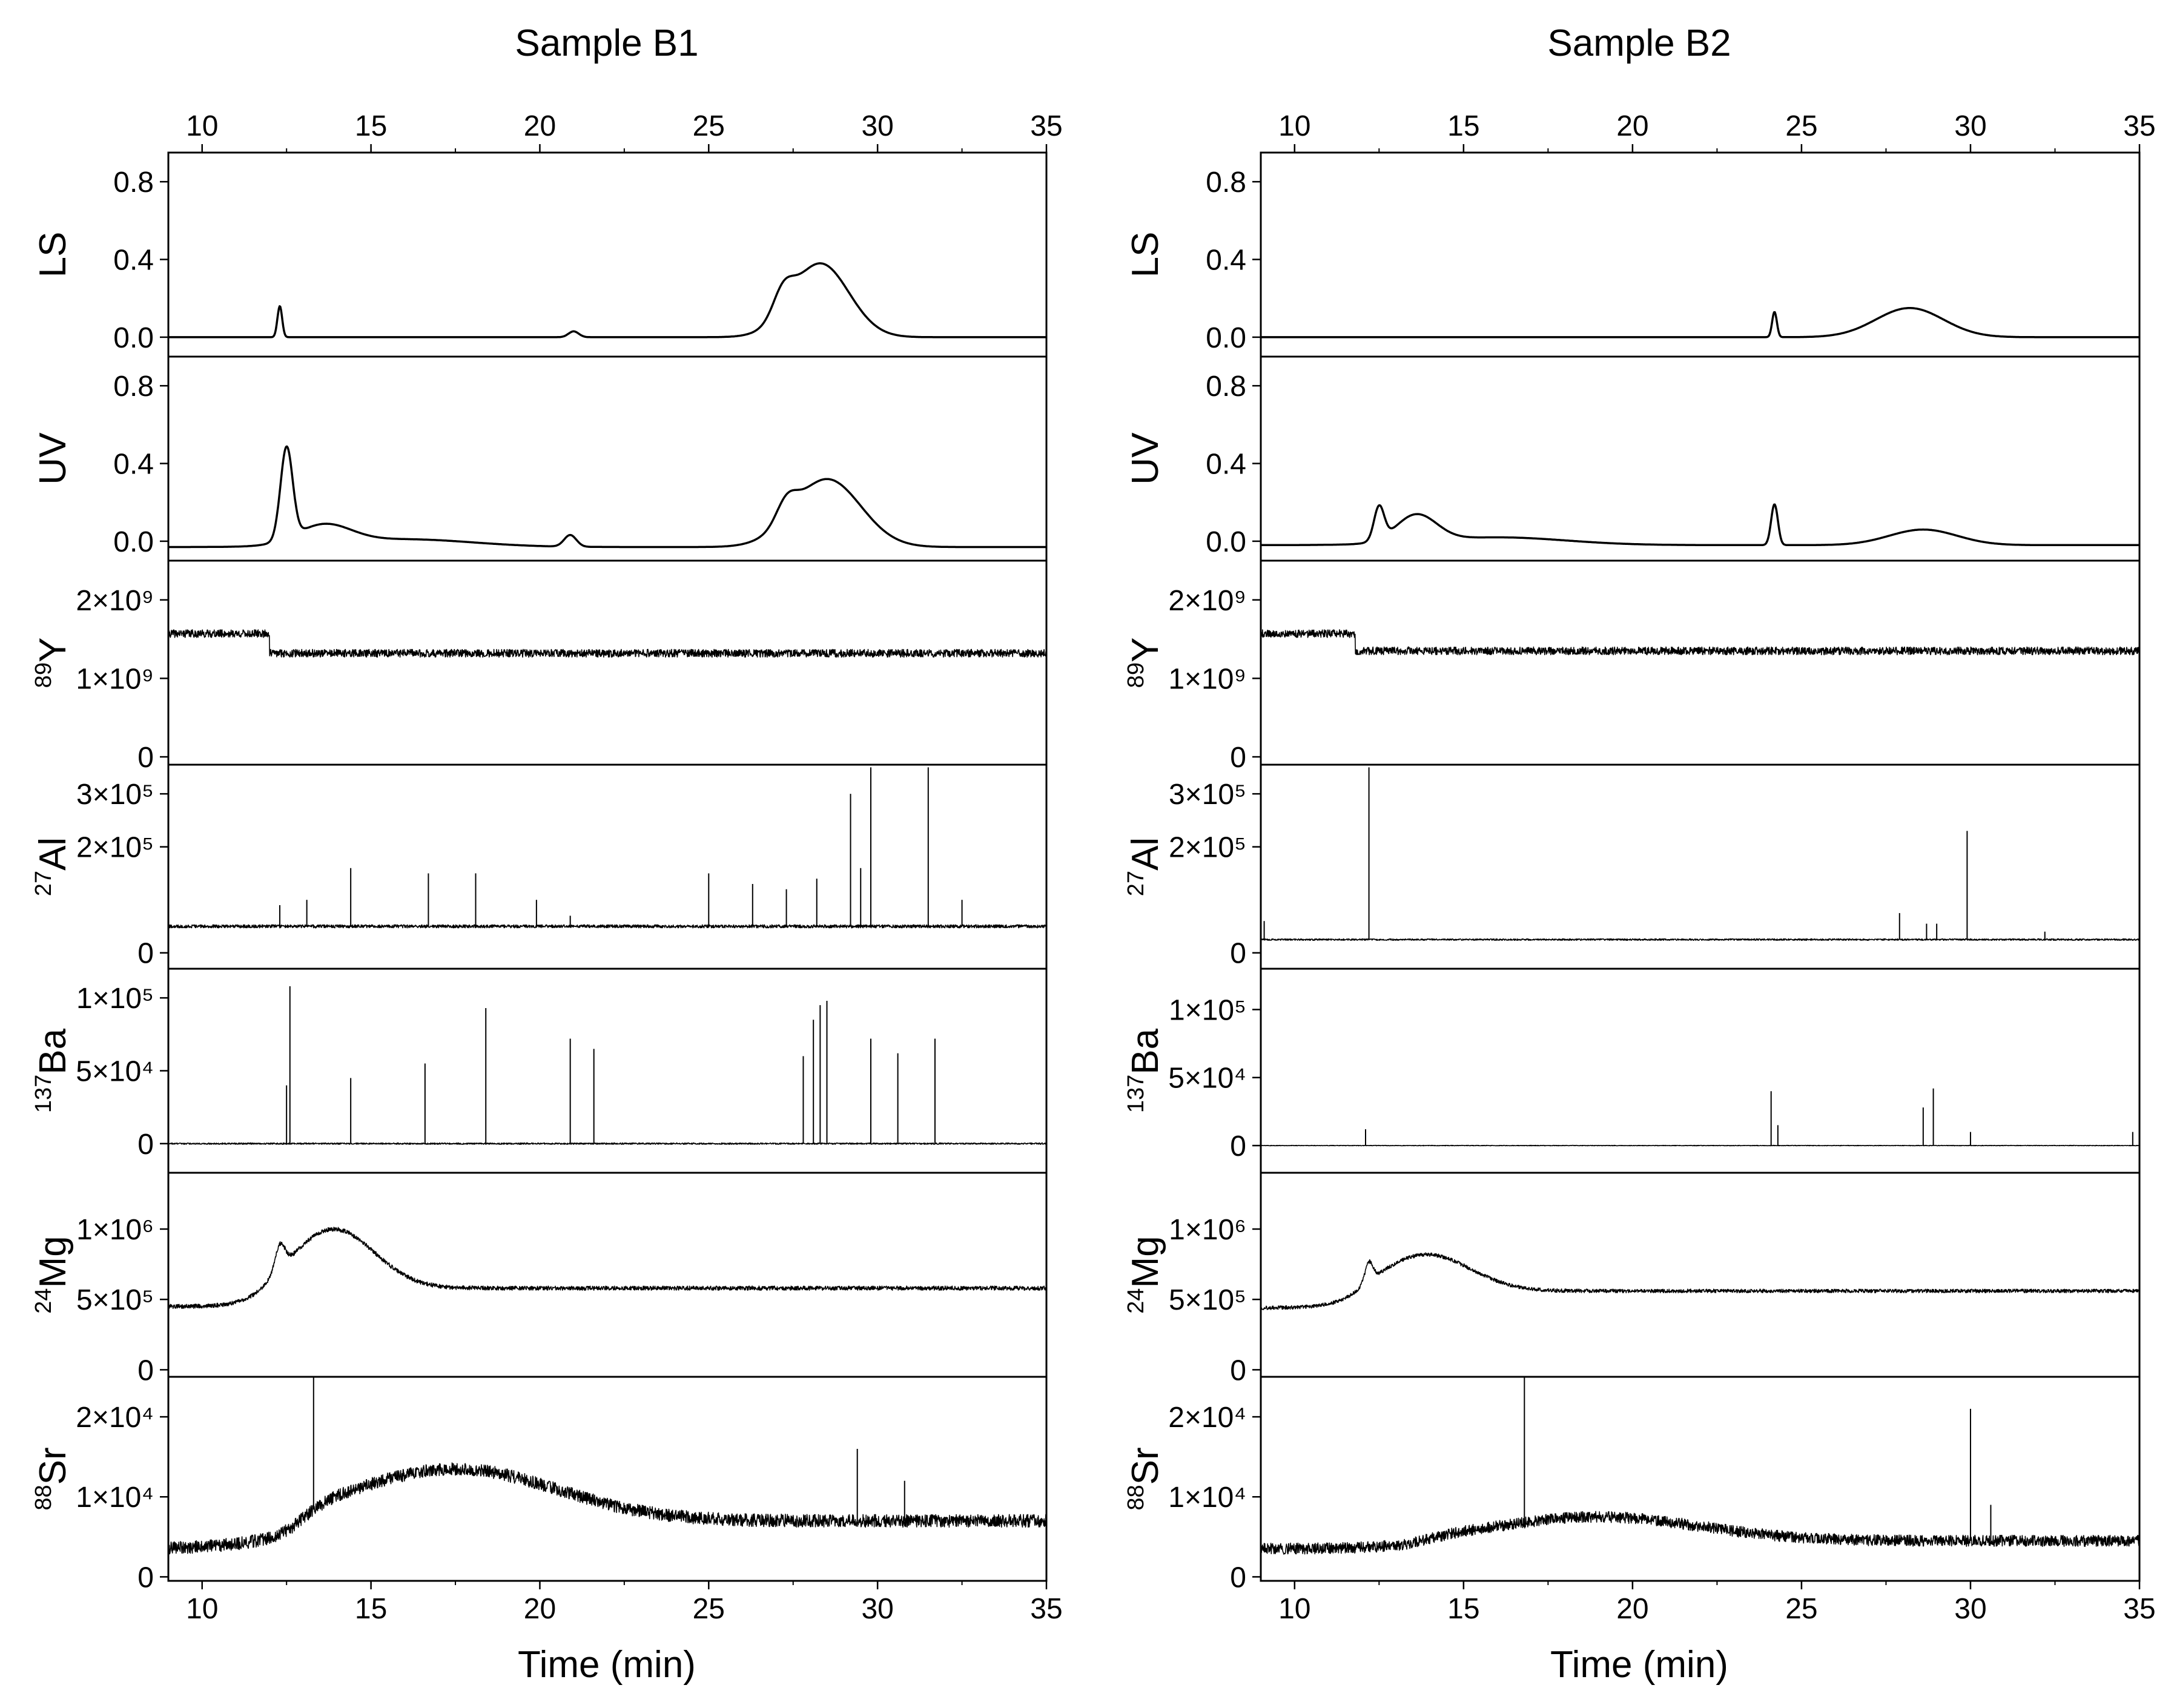 The image size is (2174, 1708). What do you see at coordinates (1639, 43) in the screenshot?
I see `chart-title: Sample B2` at bounding box center [1639, 43].